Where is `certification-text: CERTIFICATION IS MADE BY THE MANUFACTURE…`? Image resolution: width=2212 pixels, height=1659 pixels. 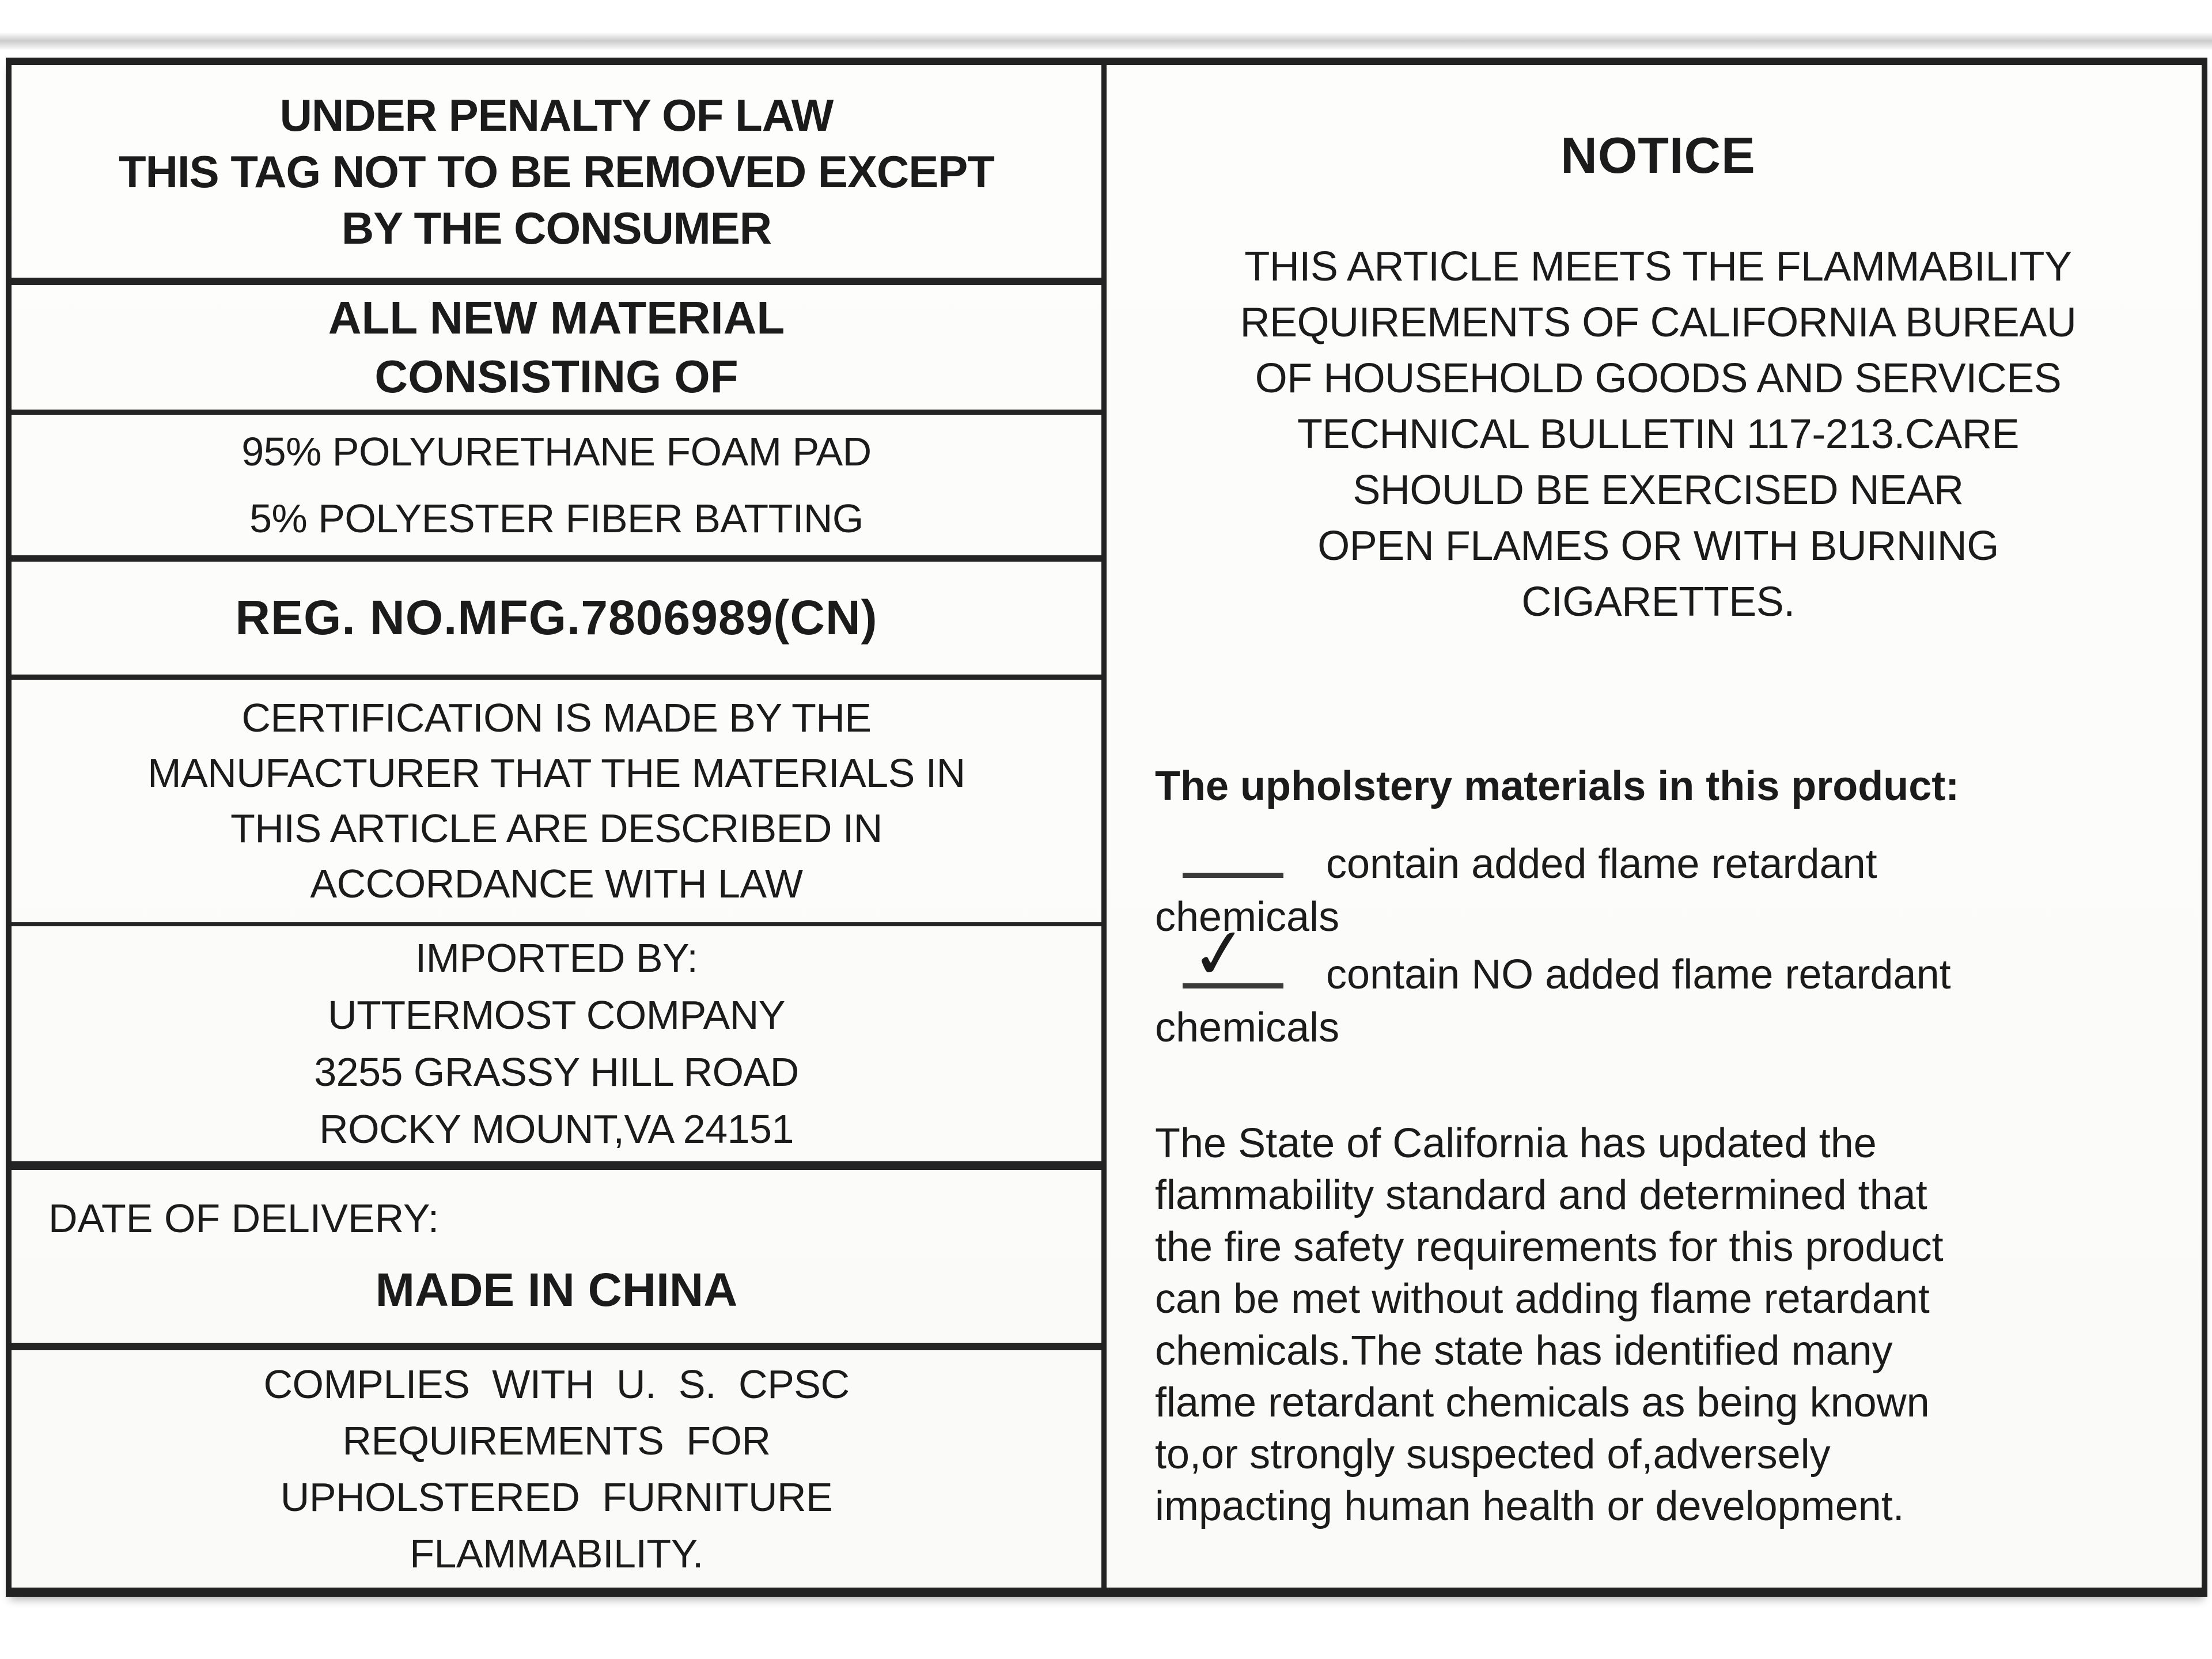
certification-text: CERTIFICATION IS MADE BY THE MANUFACTURE… is located at coordinates (556, 801).